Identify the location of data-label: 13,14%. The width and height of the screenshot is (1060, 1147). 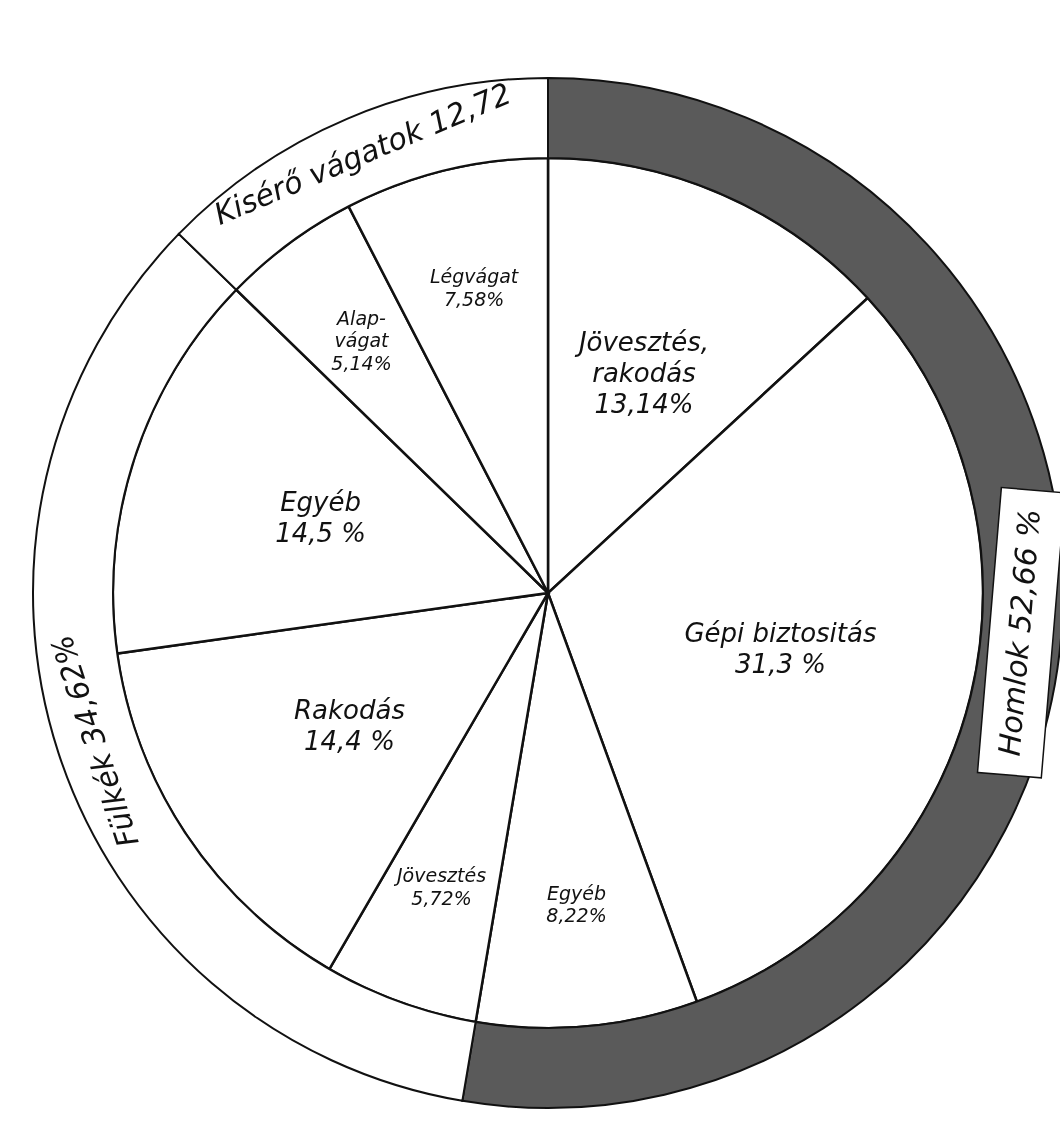
(644, 403).